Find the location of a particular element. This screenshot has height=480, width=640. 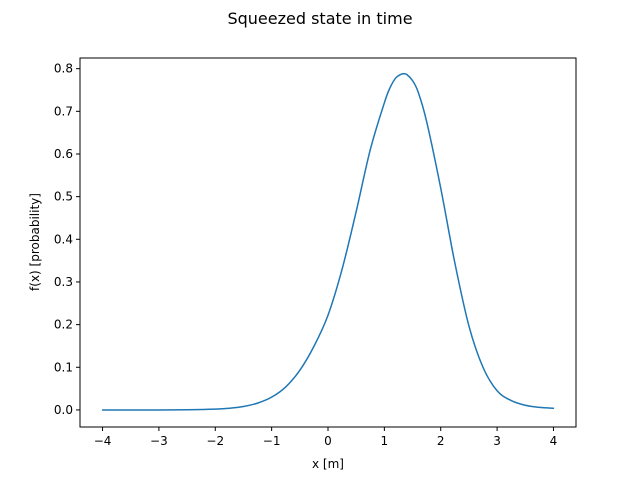

x-tick-label: −2 is located at coordinates (215, 441).